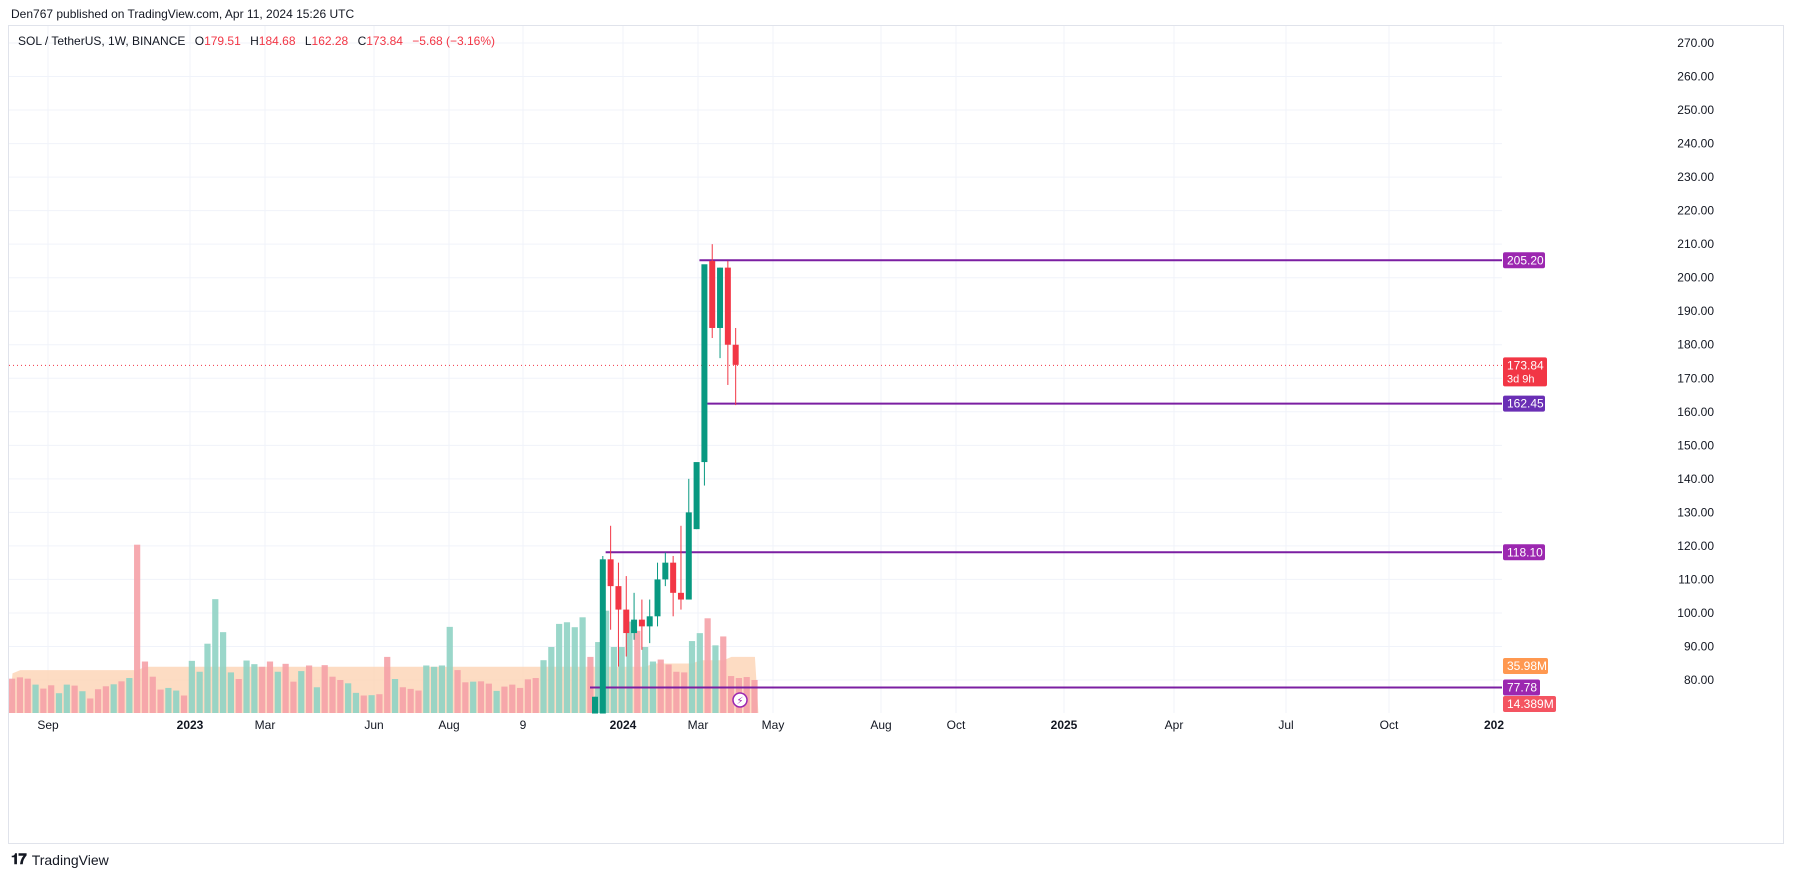 Image resolution: width=1794 pixels, height=877 pixels. I want to click on legend-open-label: O, so click(199, 41).